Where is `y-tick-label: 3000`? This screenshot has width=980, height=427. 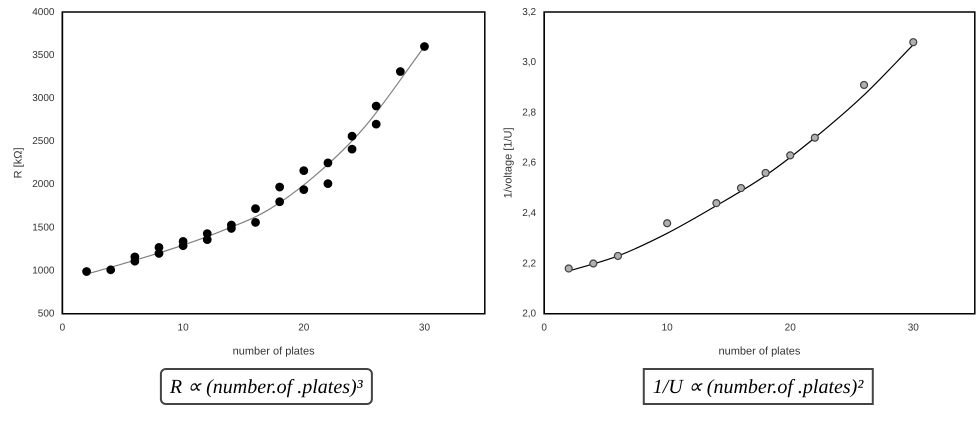
y-tick-label: 3000 is located at coordinates (43, 98).